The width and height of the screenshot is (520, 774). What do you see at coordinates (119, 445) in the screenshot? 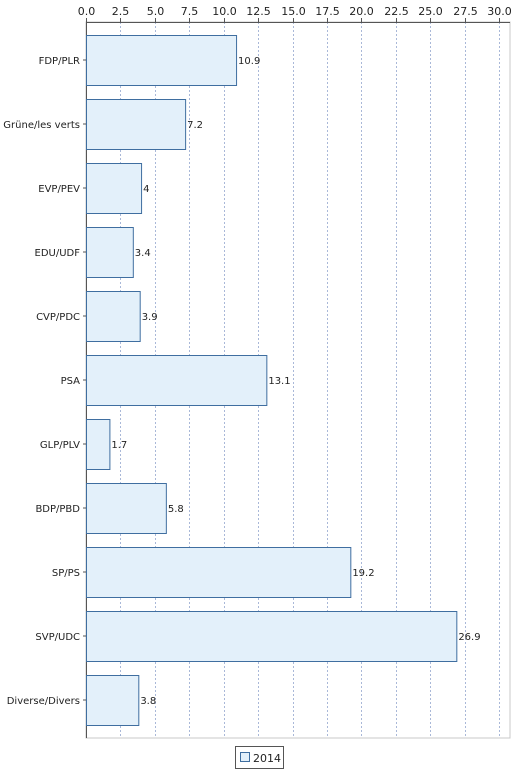
I see `data-label: 1.7` at bounding box center [119, 445].